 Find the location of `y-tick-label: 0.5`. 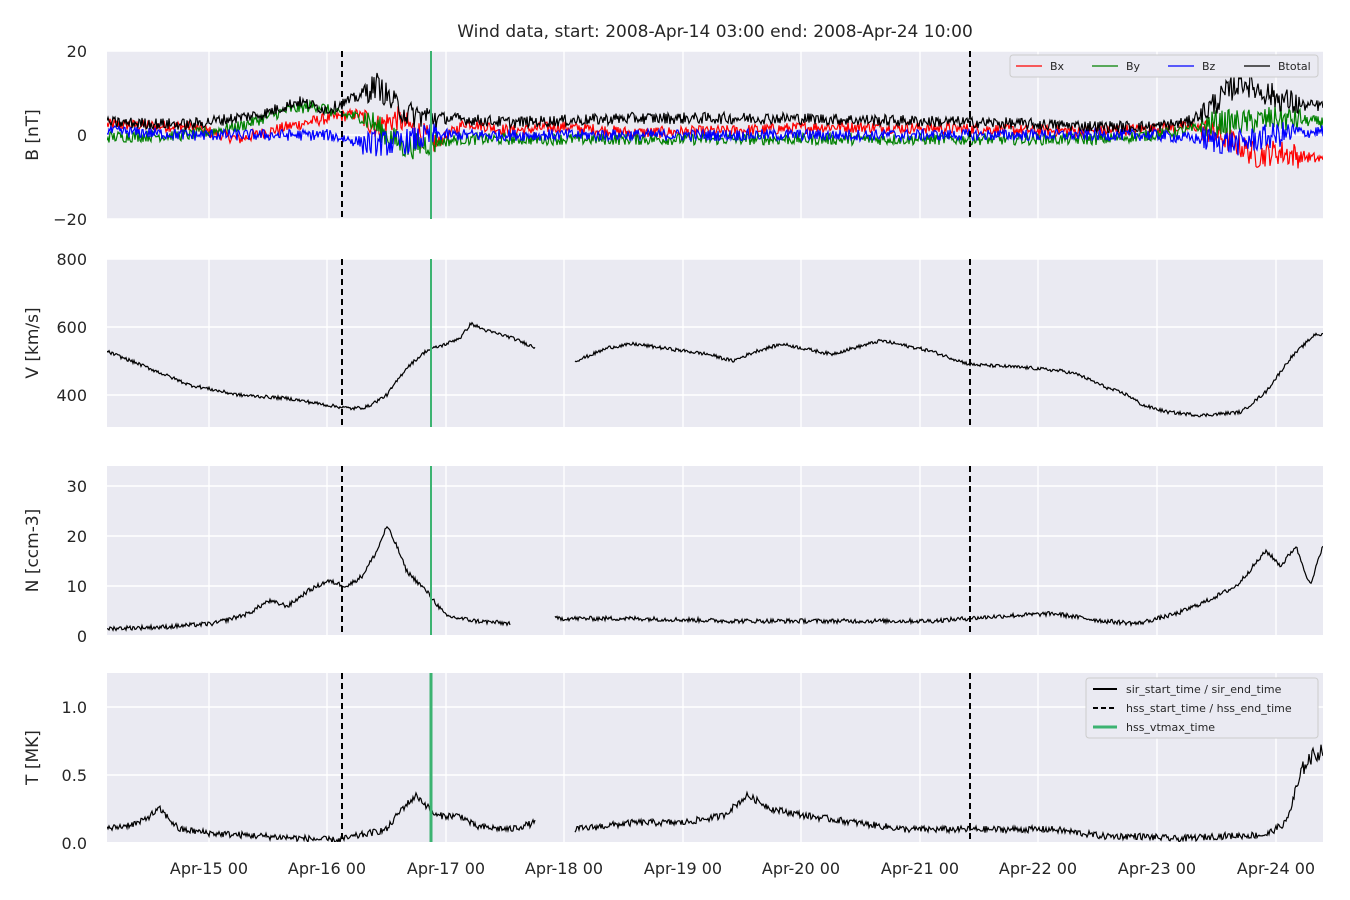

y-tick-label: 0.5 is located at coordinates (74, 775).